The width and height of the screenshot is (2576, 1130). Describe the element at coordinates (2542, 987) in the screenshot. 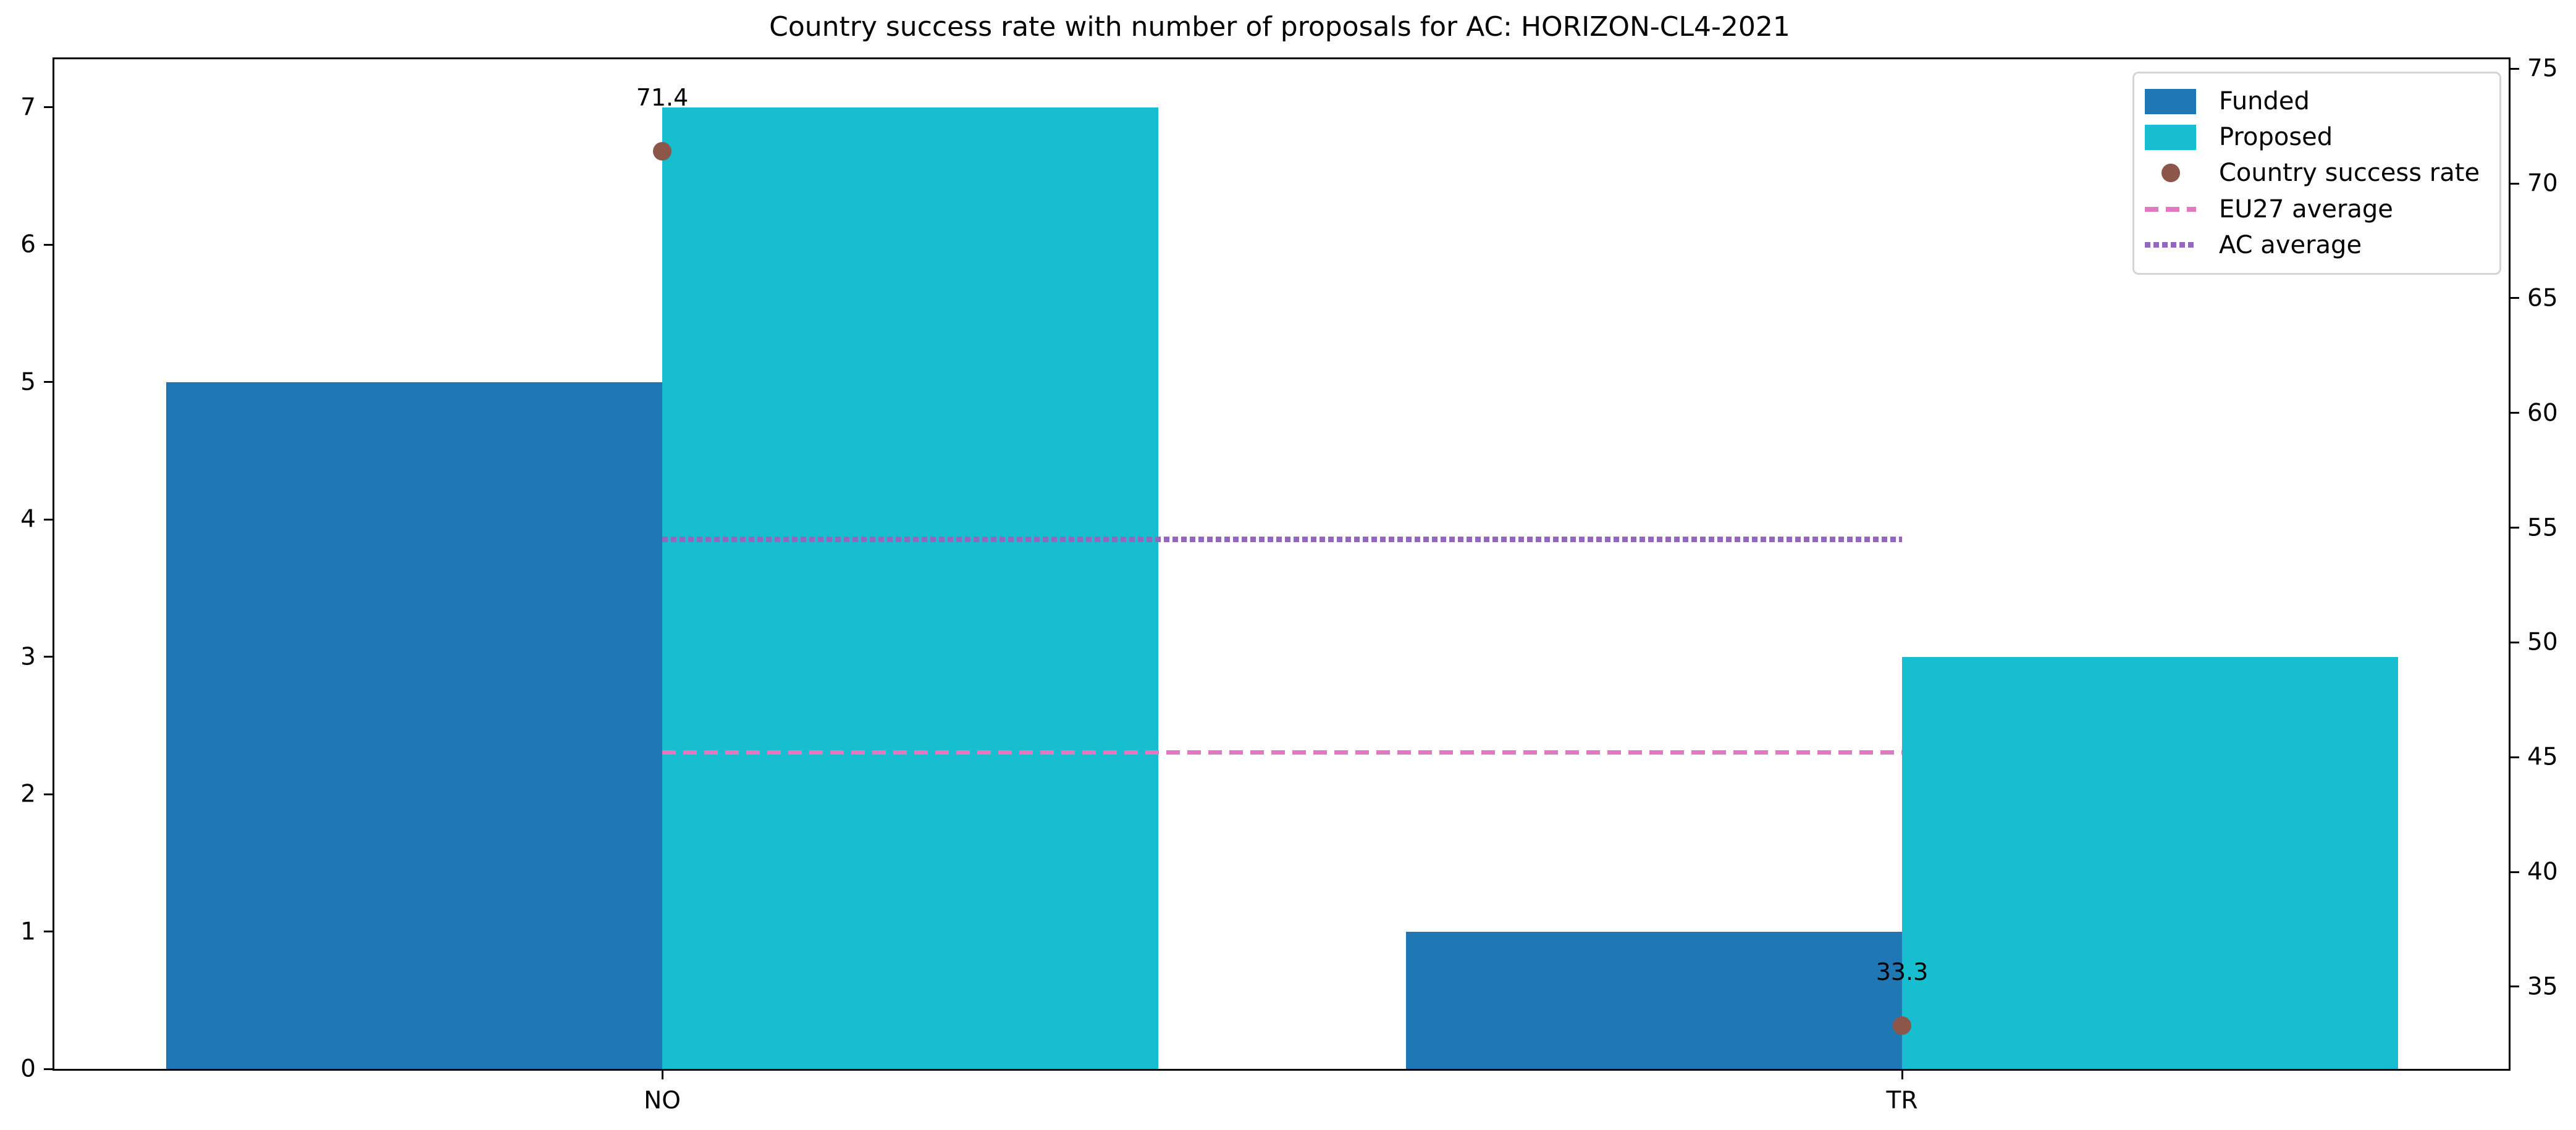

I see `right-tick-label-35: 35` at that location.